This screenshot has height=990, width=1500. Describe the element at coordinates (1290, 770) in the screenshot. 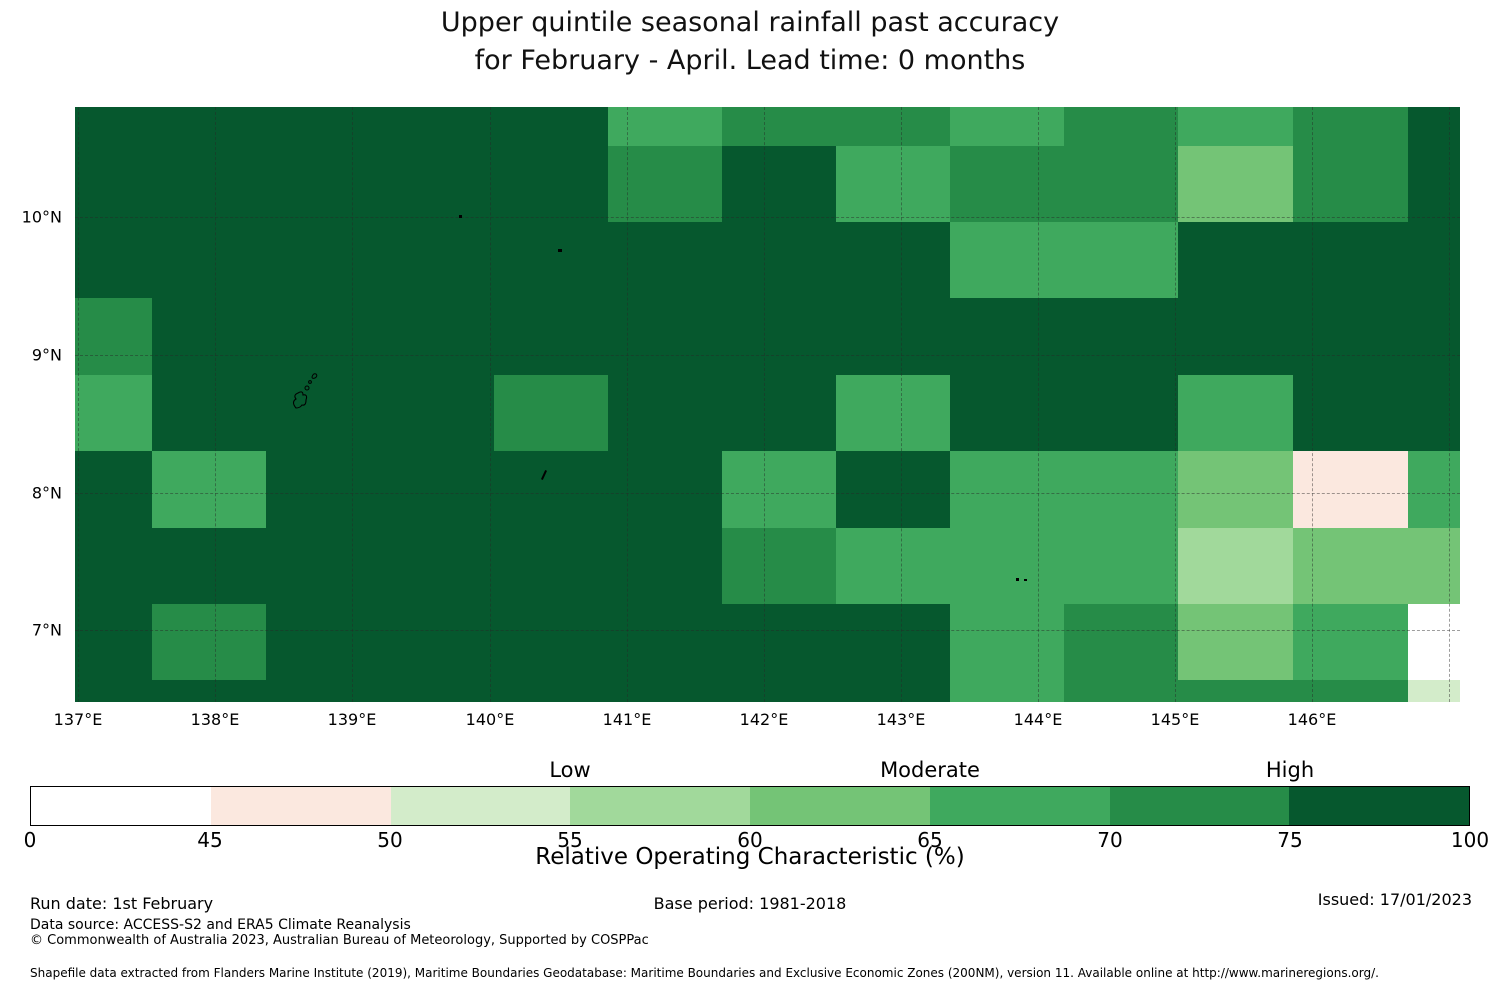

I see `colorbar-category-label: High` at that location.